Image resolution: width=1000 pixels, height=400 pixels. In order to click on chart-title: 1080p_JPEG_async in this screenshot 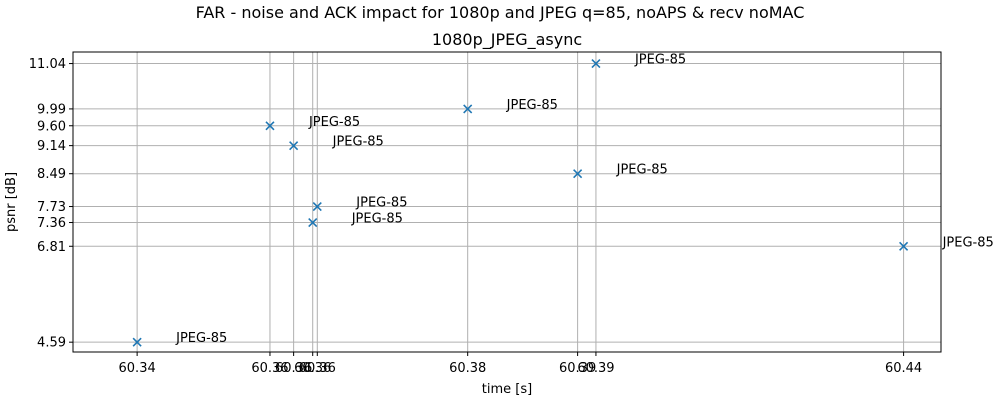, I will do `click(507, 40)`.